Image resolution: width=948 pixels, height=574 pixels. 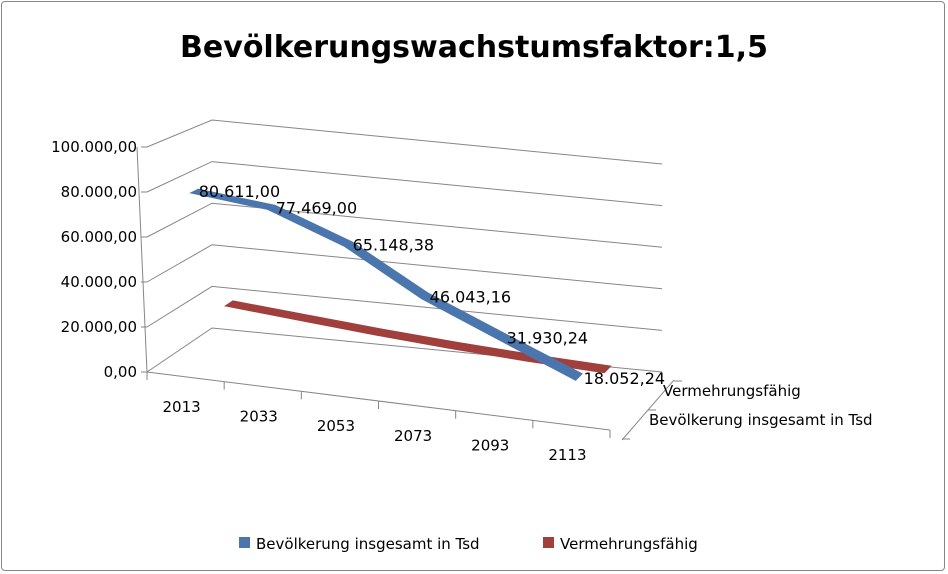 What do you see at coordinates (368, 544) in the screenshot?
I see `legend-label-0: Bevölkerung insgesamt in Tsd` at bounding box center [368, 544].